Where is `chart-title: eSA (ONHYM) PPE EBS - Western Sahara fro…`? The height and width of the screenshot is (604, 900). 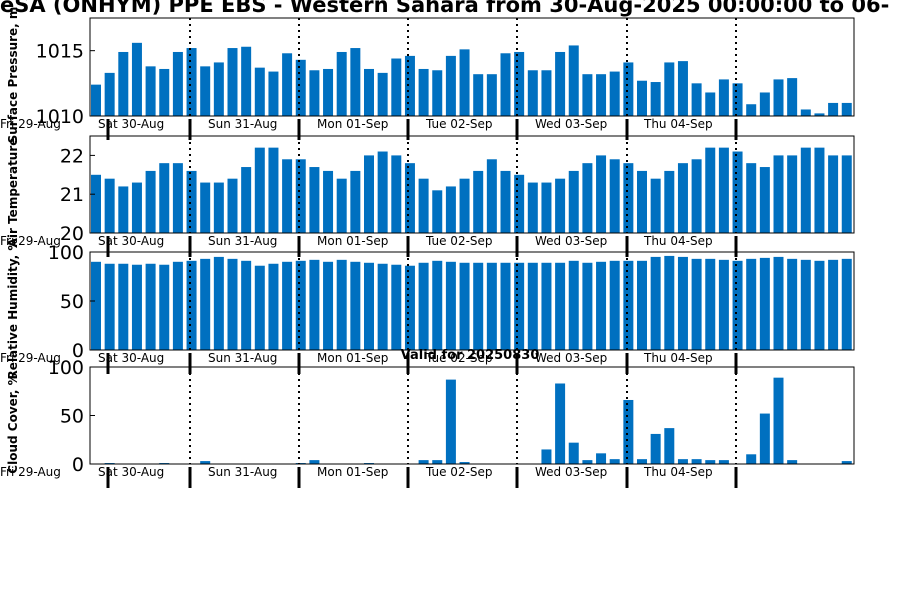
chart-title: eSA (ONHYM) PPE EBS - Western Sahara fro… is located at coordinates (444, 8).